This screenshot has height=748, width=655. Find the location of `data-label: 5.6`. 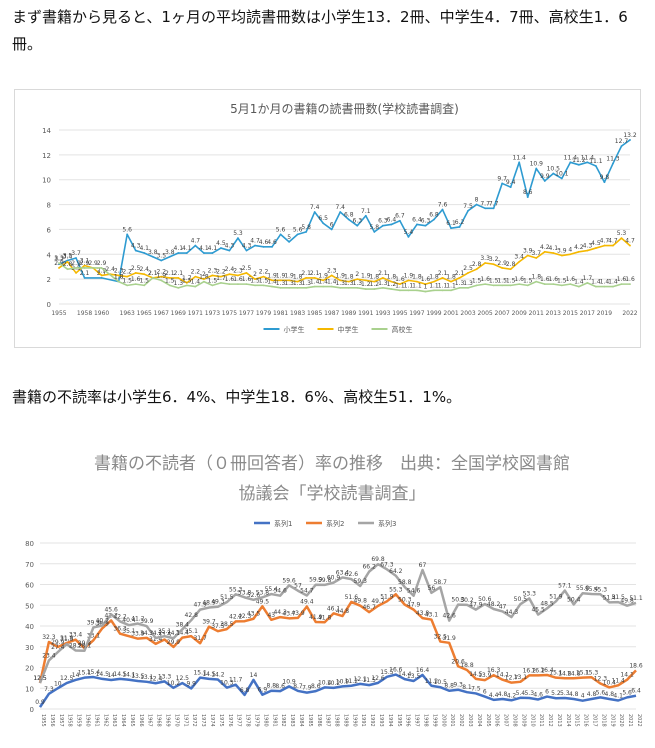

data-label: 5.6 is located at coordinates (127, 229).